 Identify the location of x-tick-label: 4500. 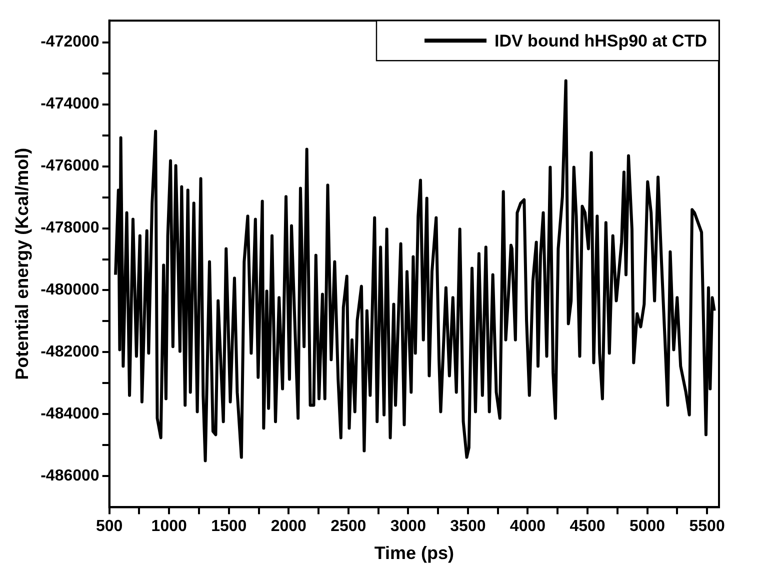
(588, 527).